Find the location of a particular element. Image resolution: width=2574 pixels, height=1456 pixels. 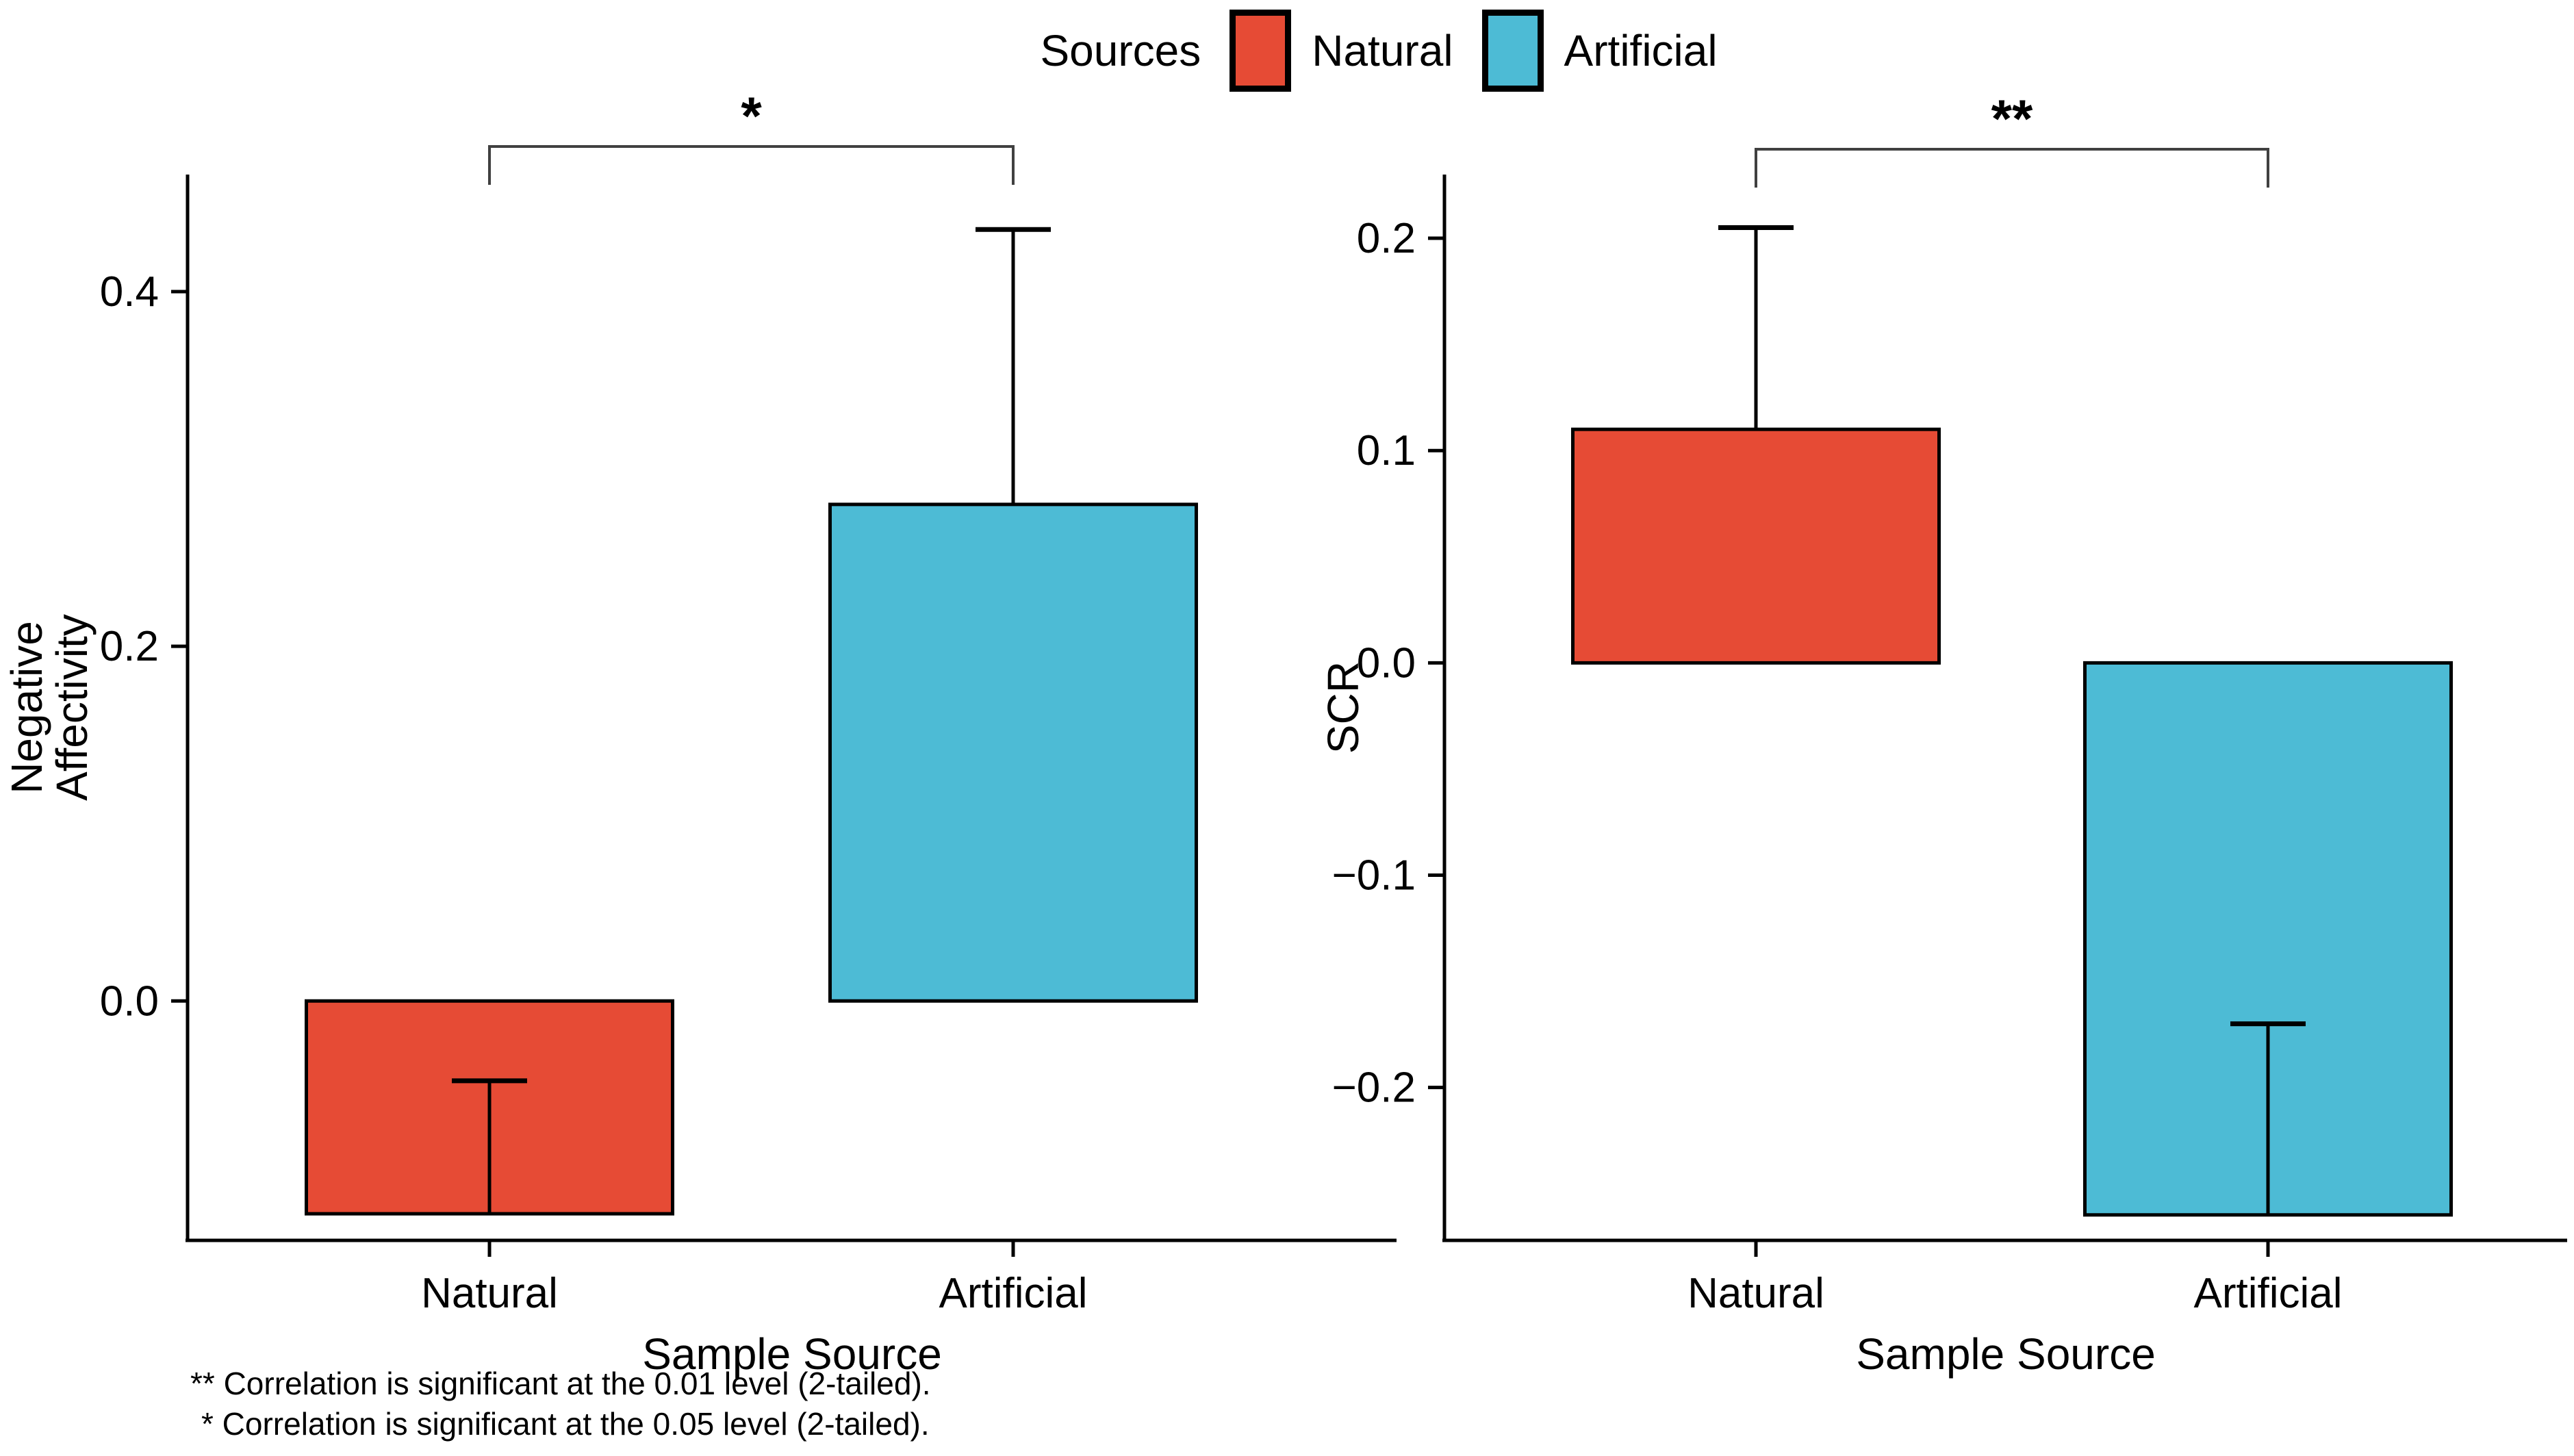

left-y-axis-title: NegativeAffectivity is located at coordinates (49, 707).